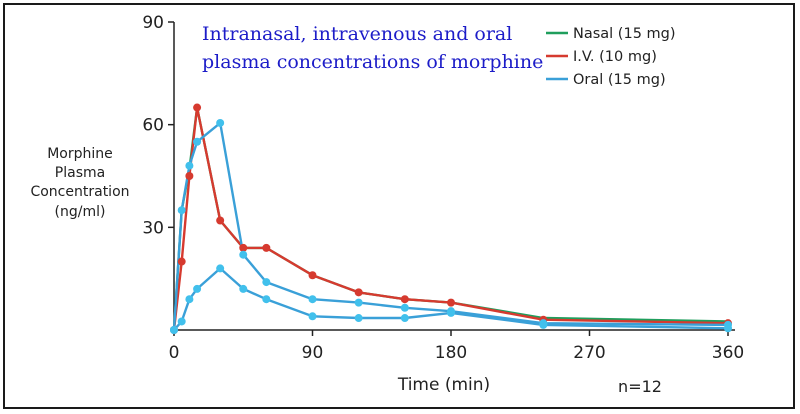  I want to click on sample-size-note: n=12, so click(640, 386).